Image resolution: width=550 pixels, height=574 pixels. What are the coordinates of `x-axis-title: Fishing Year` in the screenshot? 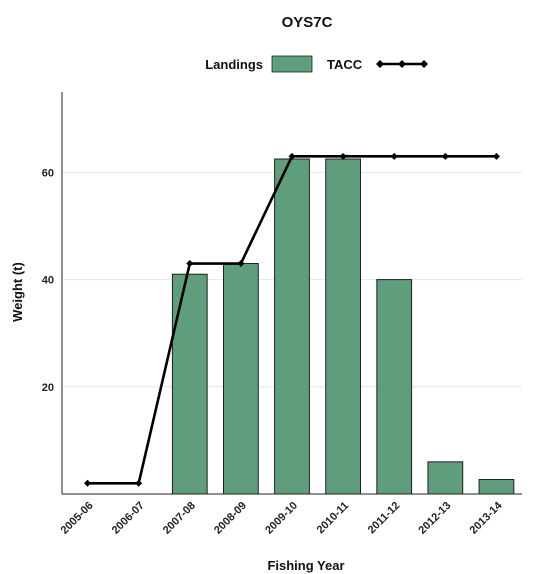 It's located at (305, 565).